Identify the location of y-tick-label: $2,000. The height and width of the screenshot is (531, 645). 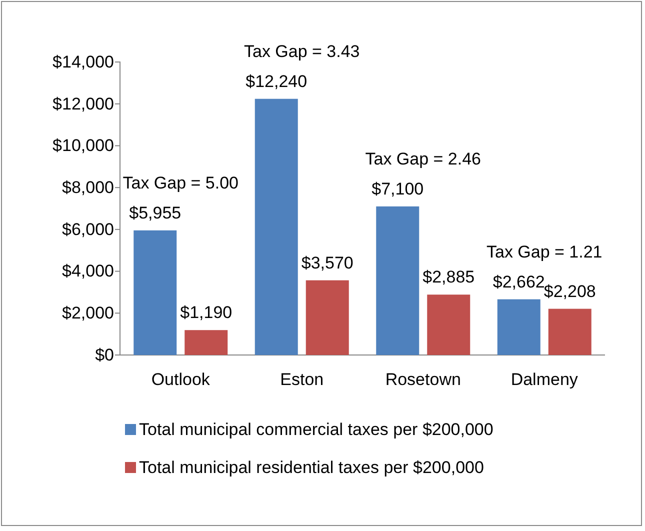
(88, 313).